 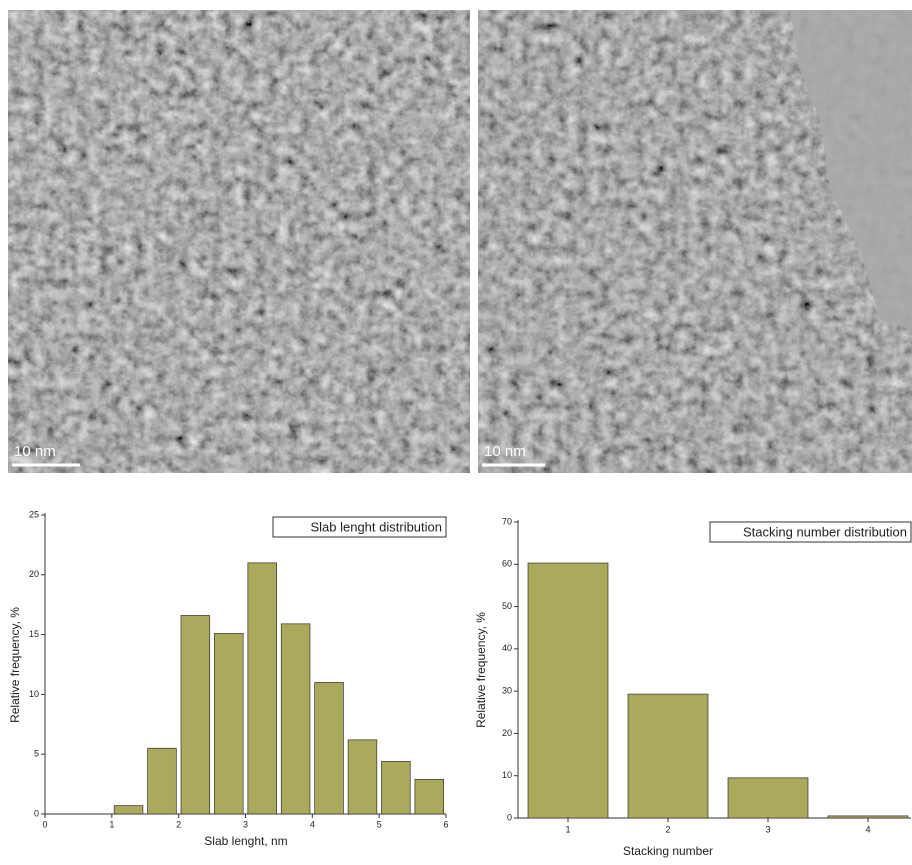 What do you see at coordinates (34, 634) in the screenshot?
I see `y-tick-label: 15` at bounding box center [34, 634].